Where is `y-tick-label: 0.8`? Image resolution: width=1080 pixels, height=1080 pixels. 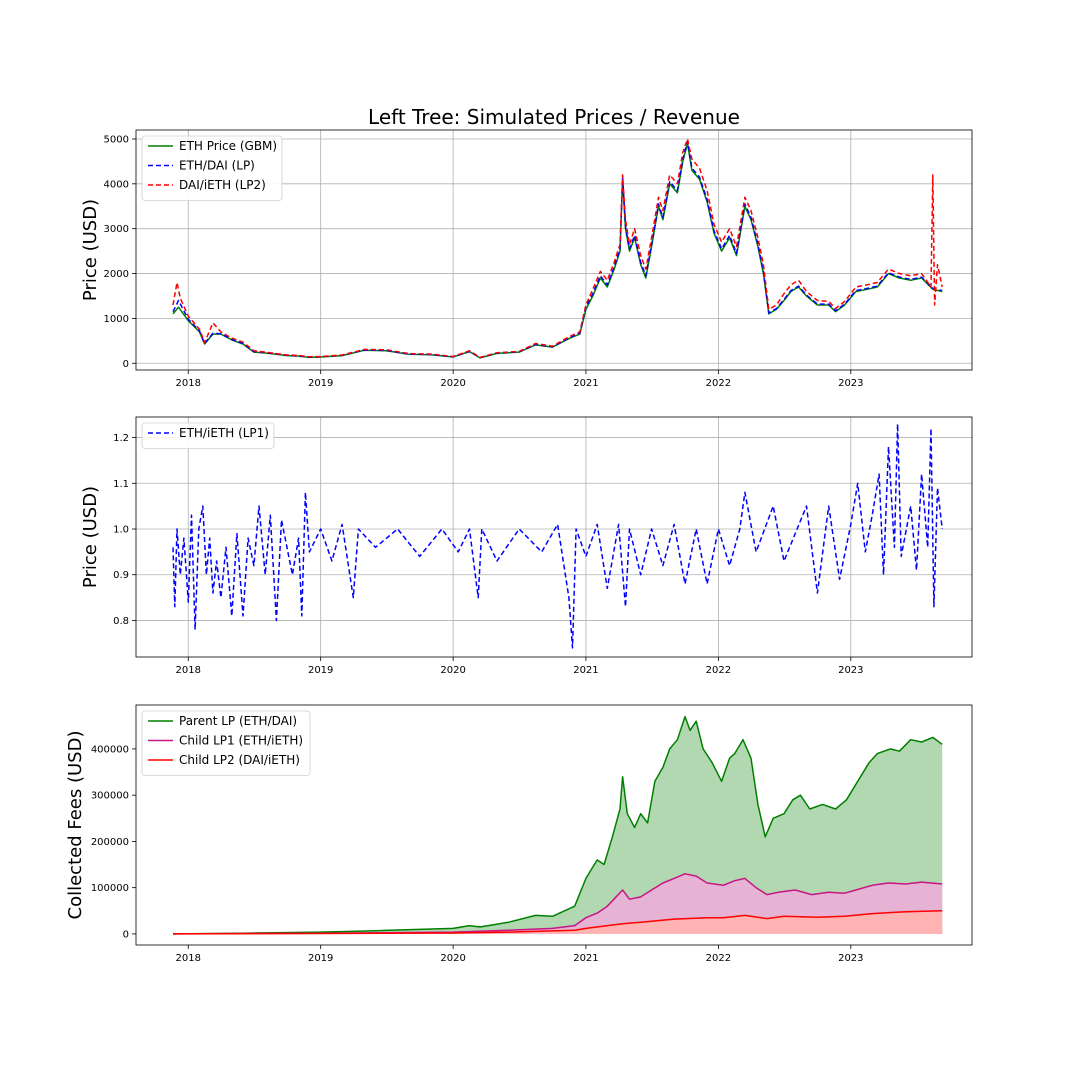
y-tick-label: 0.8 is located at coordinates (121, 621).